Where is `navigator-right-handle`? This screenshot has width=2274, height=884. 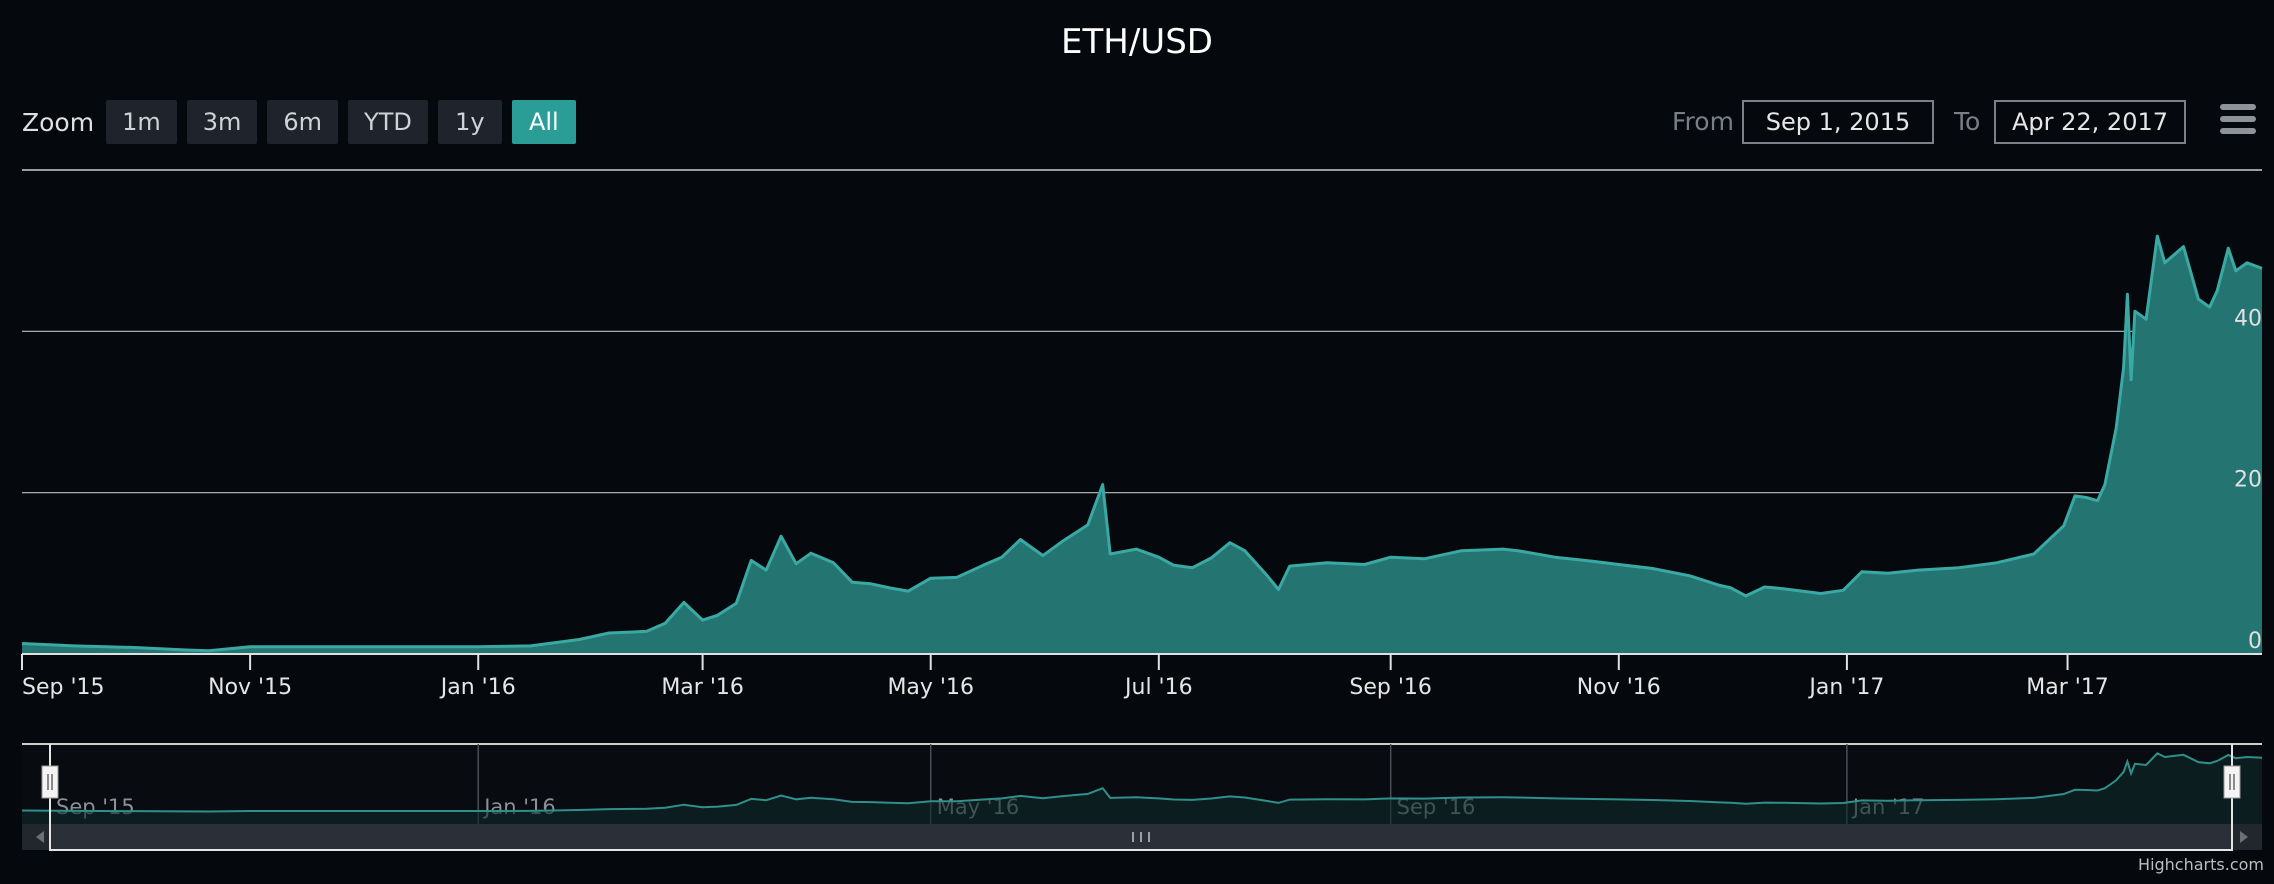
navigator-right-handle is located at coordinates (2232, 782).